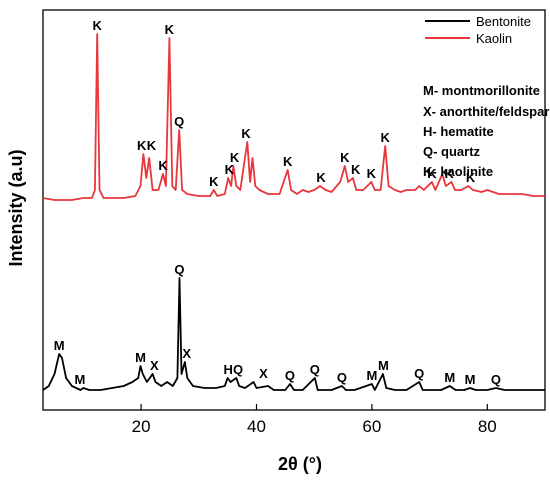  What do you see at coordinates (458, 171) in the screenshot?
I see `phase-key-item: K- kaolinite` at bounding box center [458, 171].